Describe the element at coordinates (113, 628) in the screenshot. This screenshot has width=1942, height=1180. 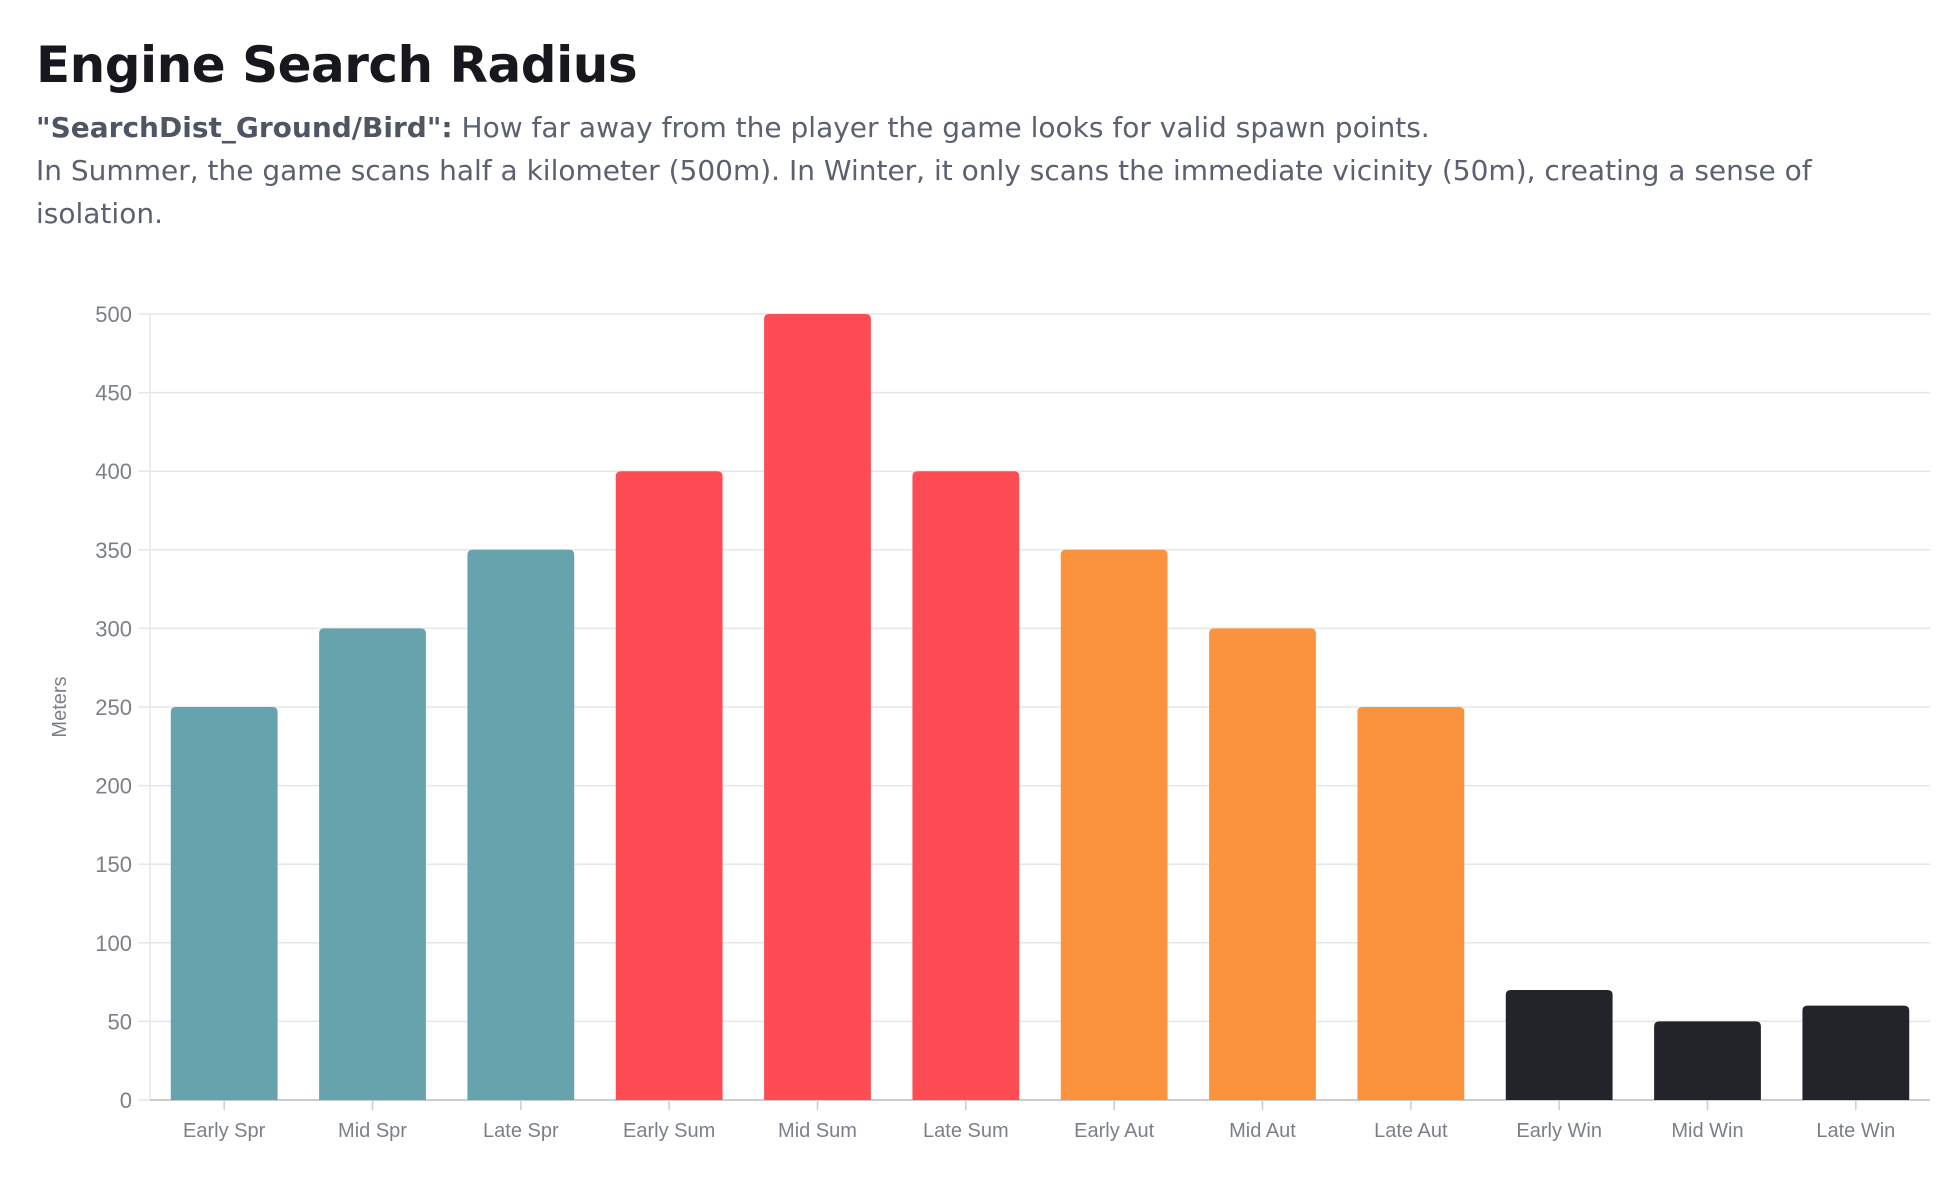
I see `y-tick-label: 300` at that location.